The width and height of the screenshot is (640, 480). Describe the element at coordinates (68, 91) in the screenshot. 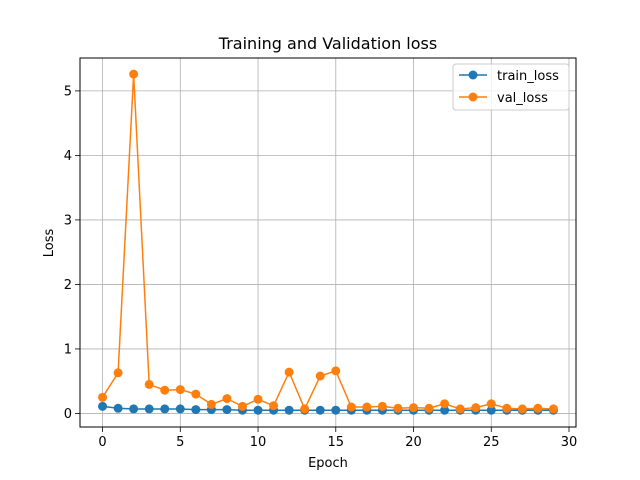

I see `y-tick-label: 5` at that location.